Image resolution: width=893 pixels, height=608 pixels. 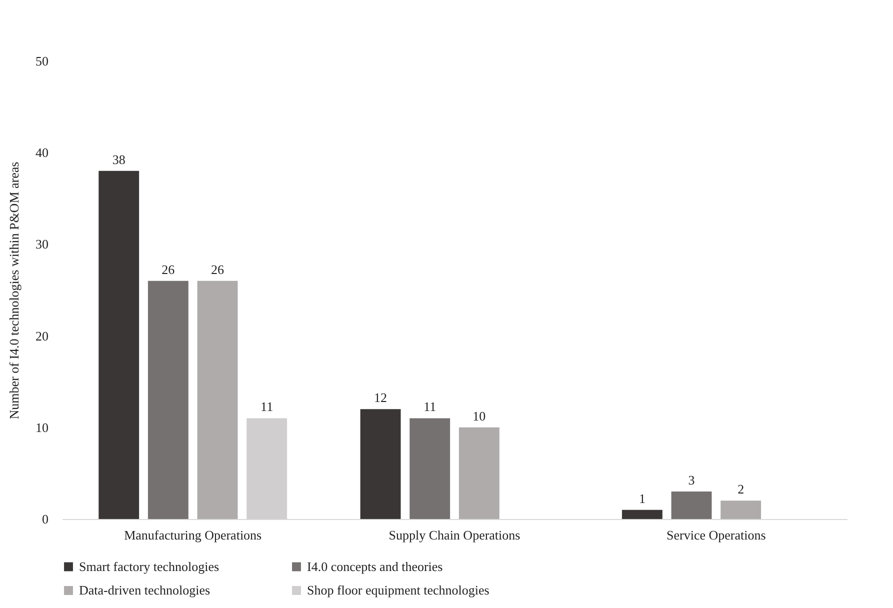 I want to click on x-tick-label: Supply Chain Operations, so click(x=454, y=535).